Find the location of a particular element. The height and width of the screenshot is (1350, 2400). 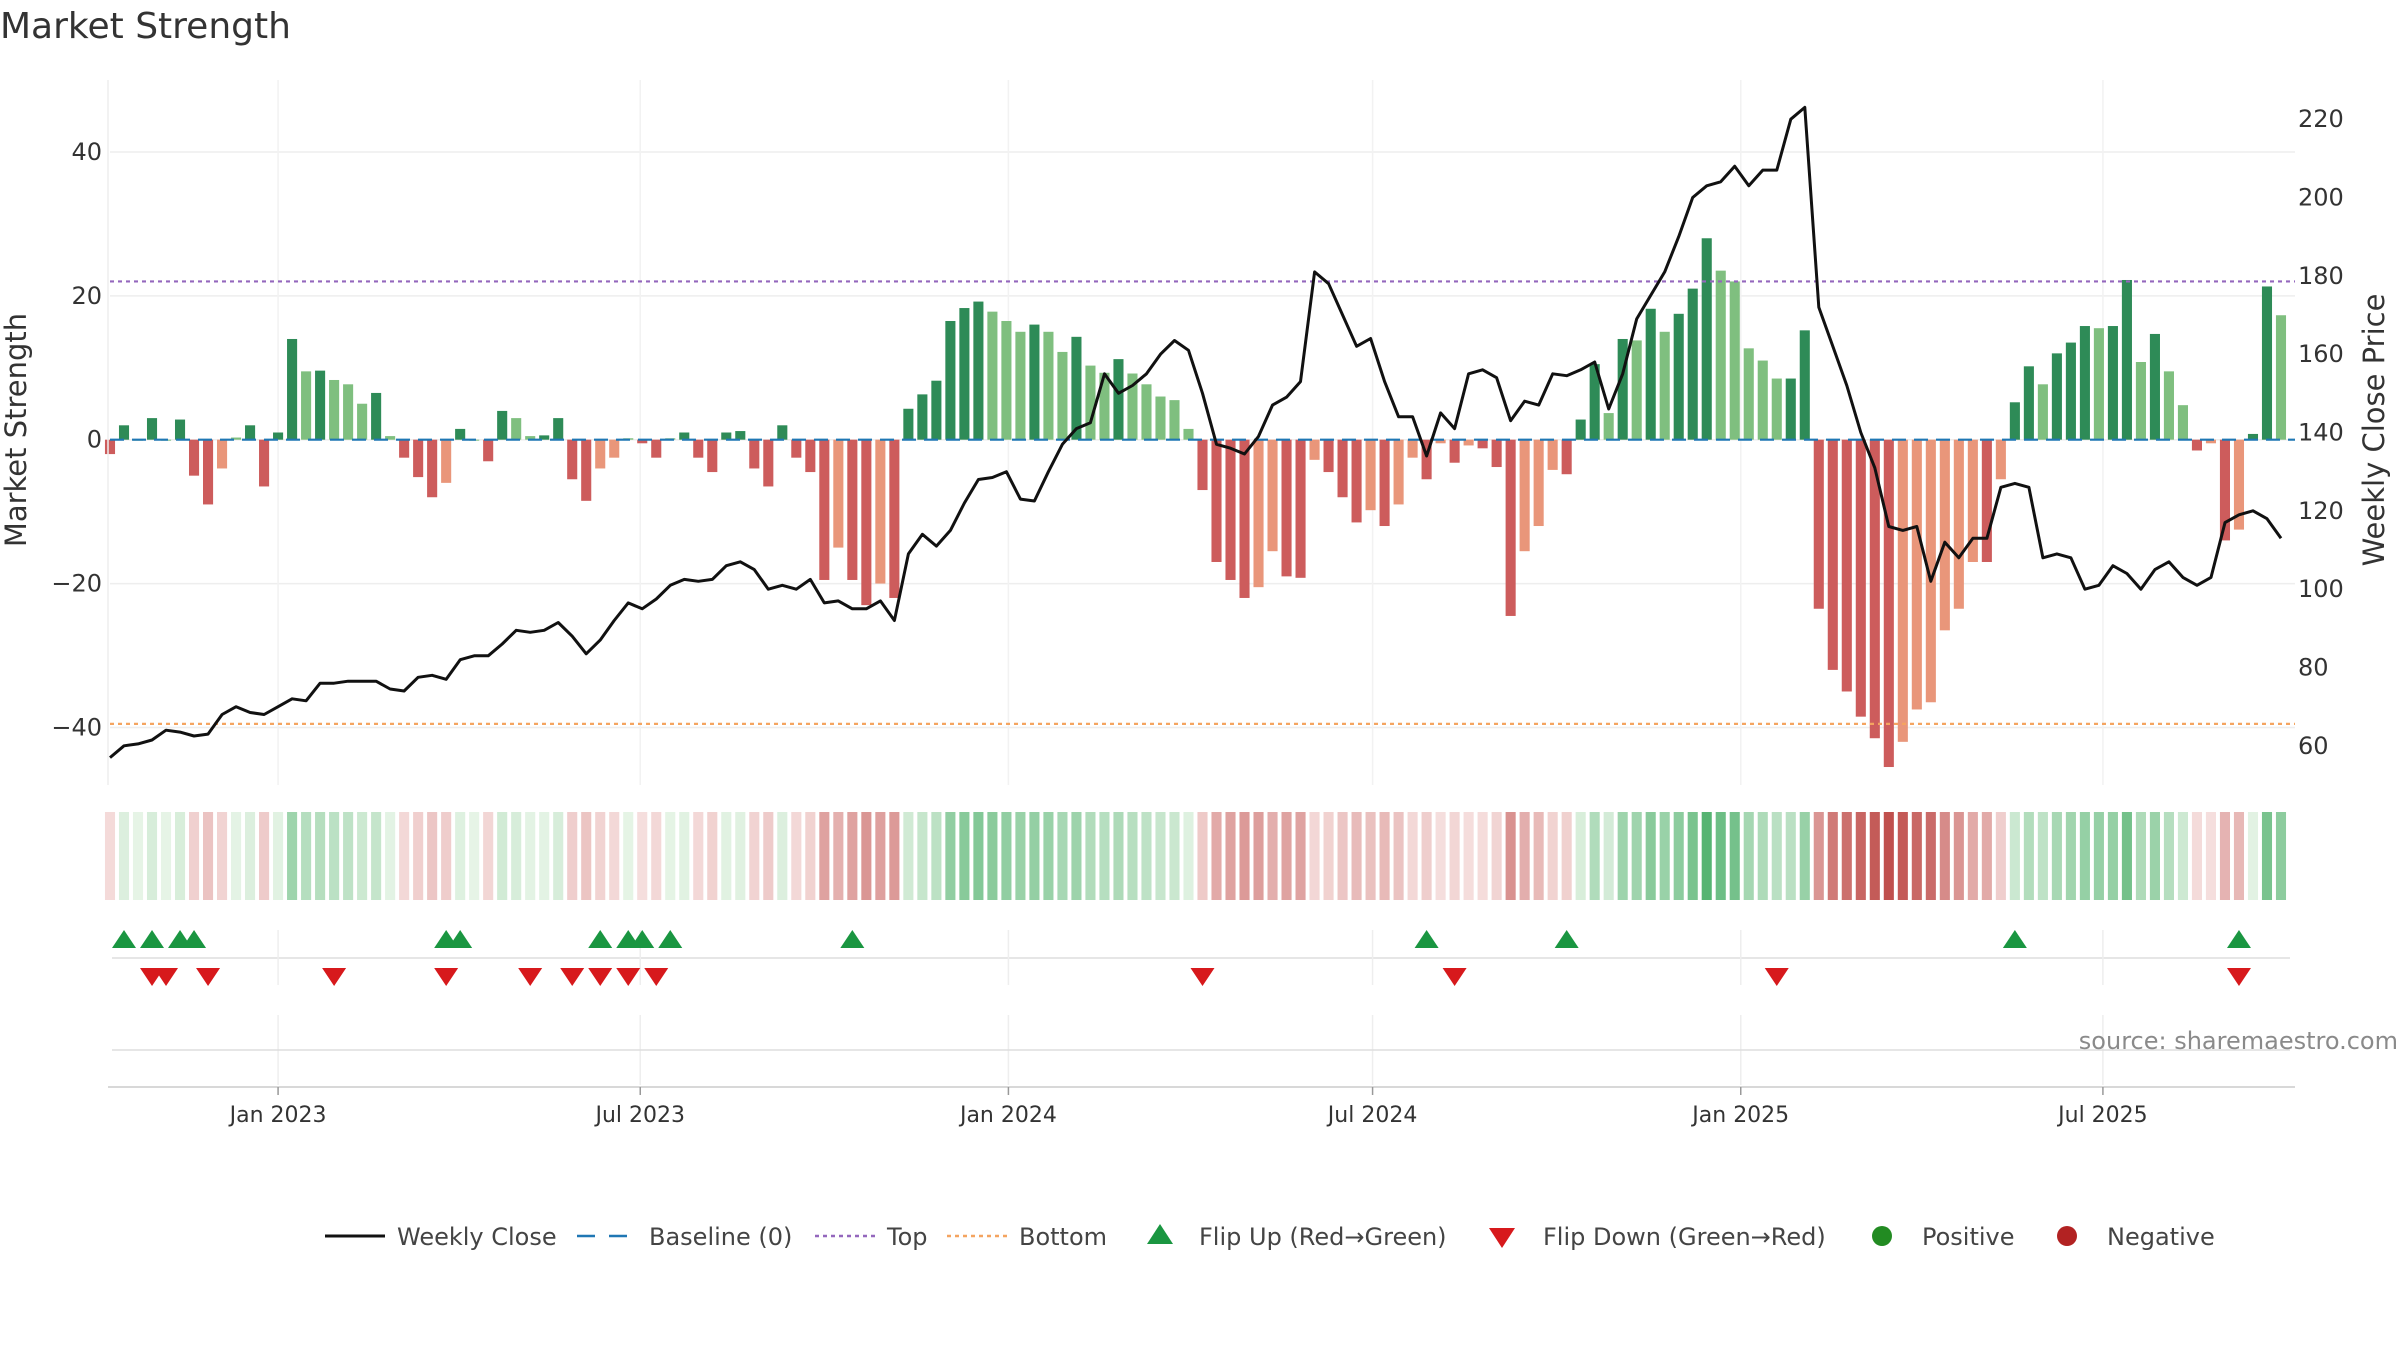

x-tick-label: Jan 2024 is located at coordinates (1007, 1115).